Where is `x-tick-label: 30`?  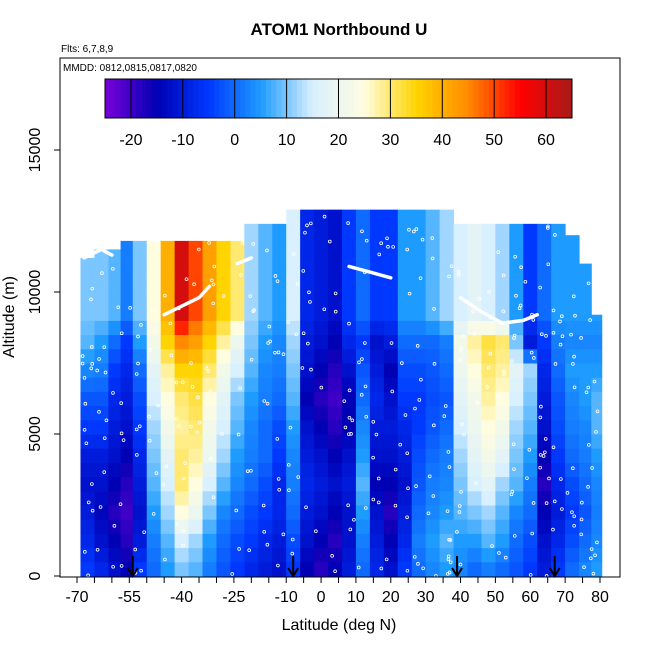
x-tick-label: 30 is located at coordinates (426, 597).